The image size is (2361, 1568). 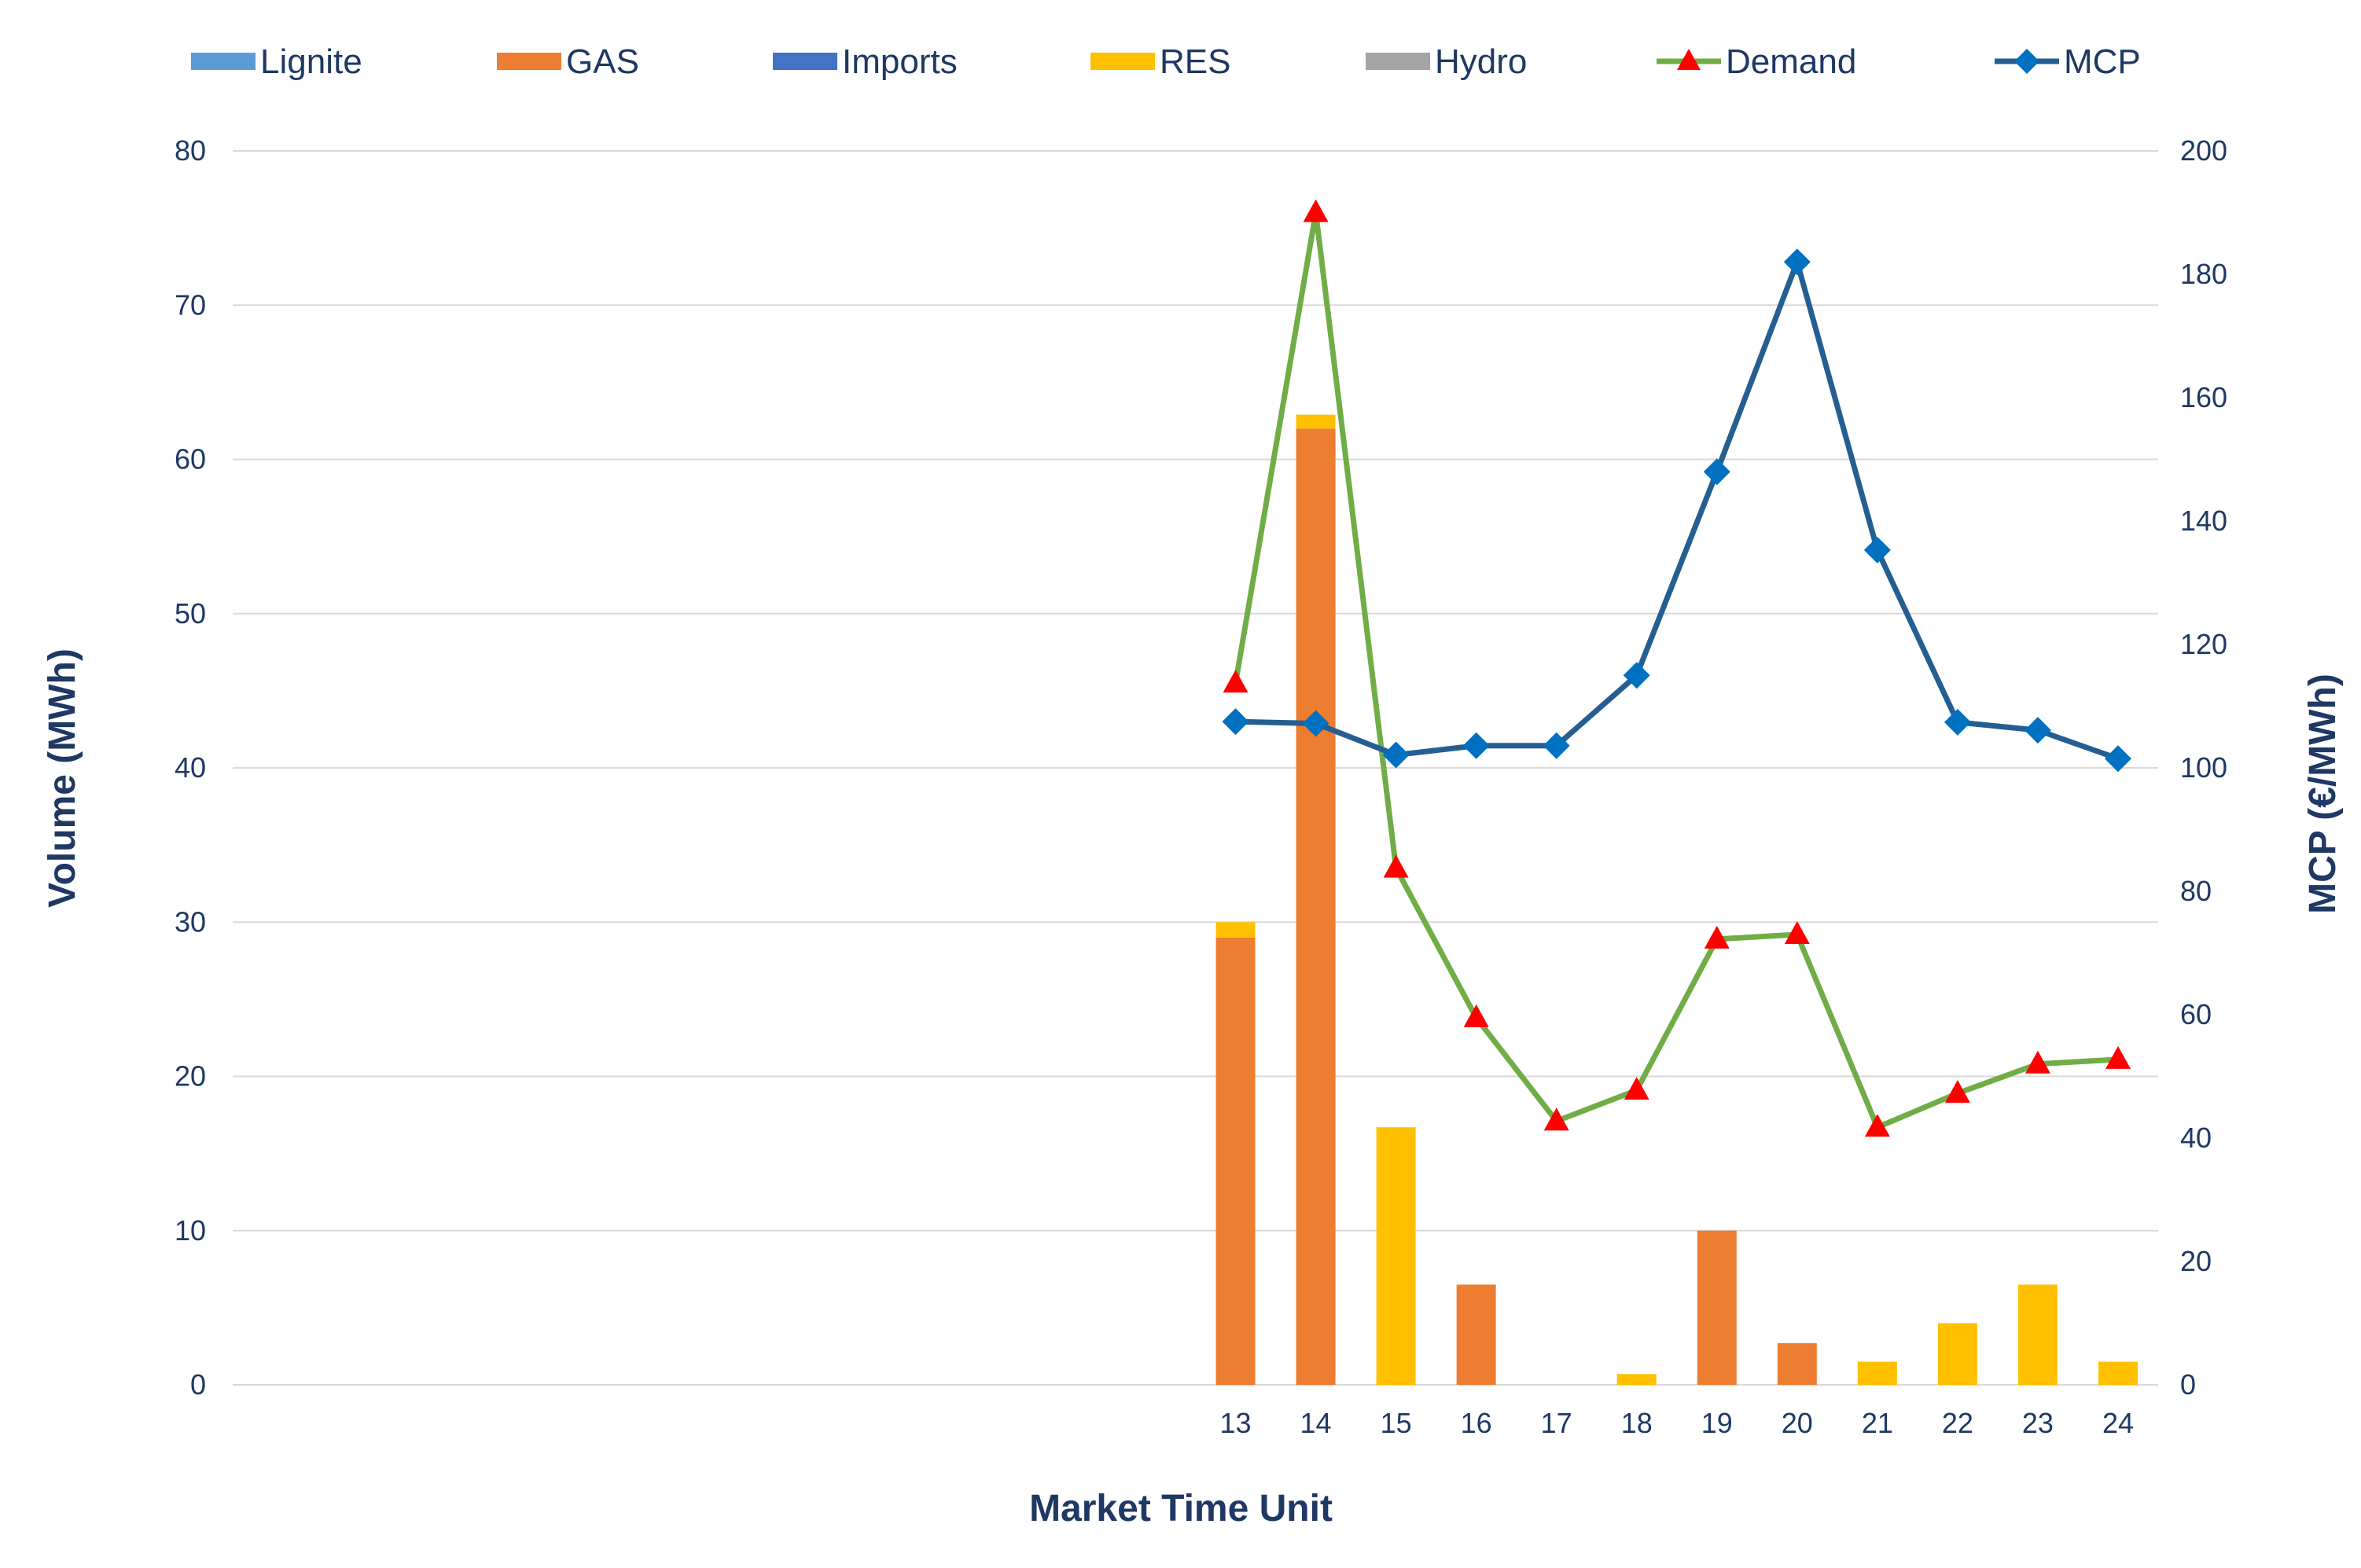 I want to click on legend-label: Lignite, so click(x=311, y=61).